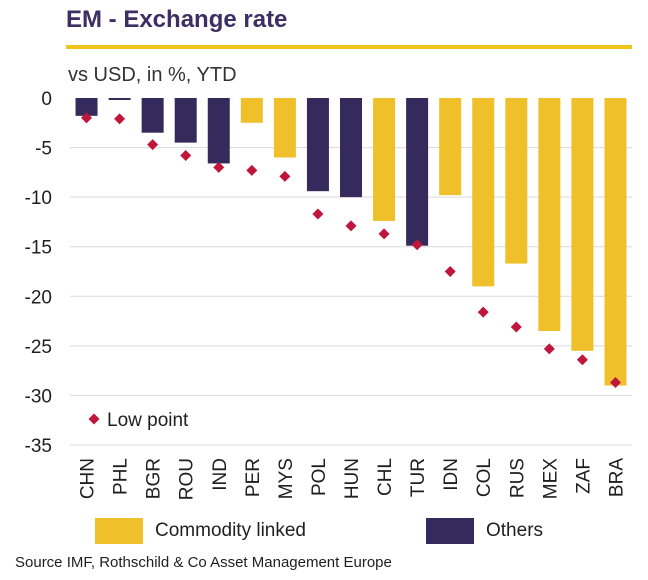 The width and height of the screenshot is (648, 580). What do you see at coordinates (450, 531) in the screenshot?
I see `legend-swatch-others` at bounding box center [450, 531].